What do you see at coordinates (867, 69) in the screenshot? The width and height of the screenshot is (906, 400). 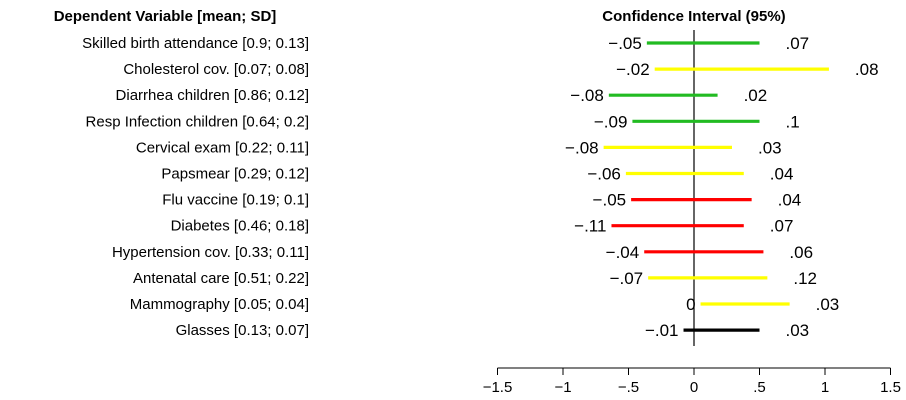 I see `ci-high-label: .08` at bounding box center [867, 69].